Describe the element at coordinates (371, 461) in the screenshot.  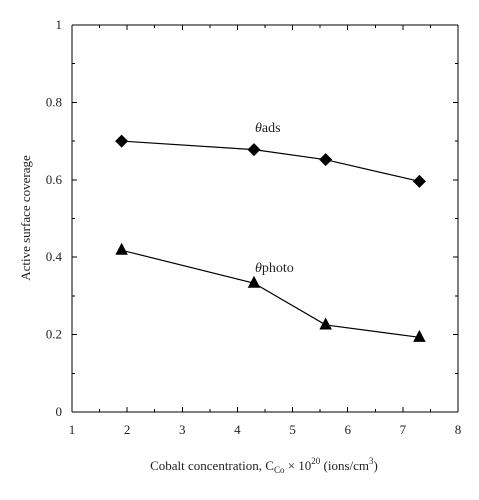
I see `x-axis-title-unit-exponent: 3` at that location.